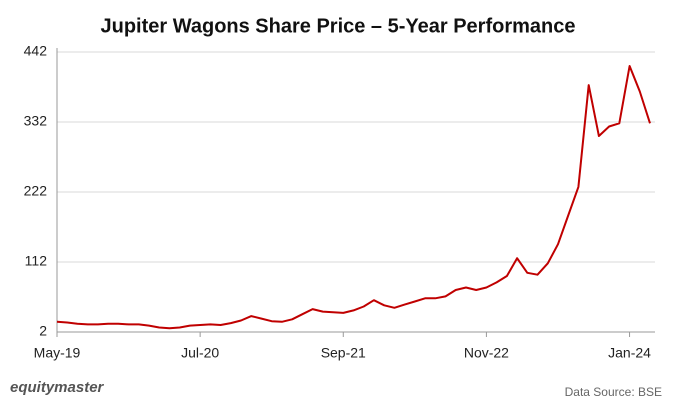 The height and width of the screenshot is (410, 675). What do you see at coordinates (57, 387) in the screenshot?
I see `brand-logo: equitymaster` at bounding box center [57, 387].